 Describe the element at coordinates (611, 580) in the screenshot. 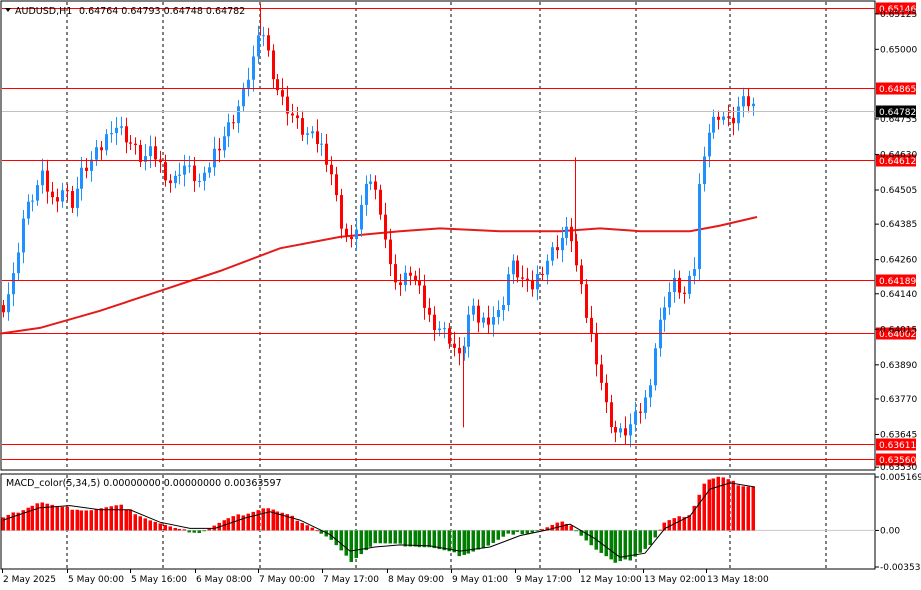

I see `time-tick-label: 12 May 10:00` at that location.